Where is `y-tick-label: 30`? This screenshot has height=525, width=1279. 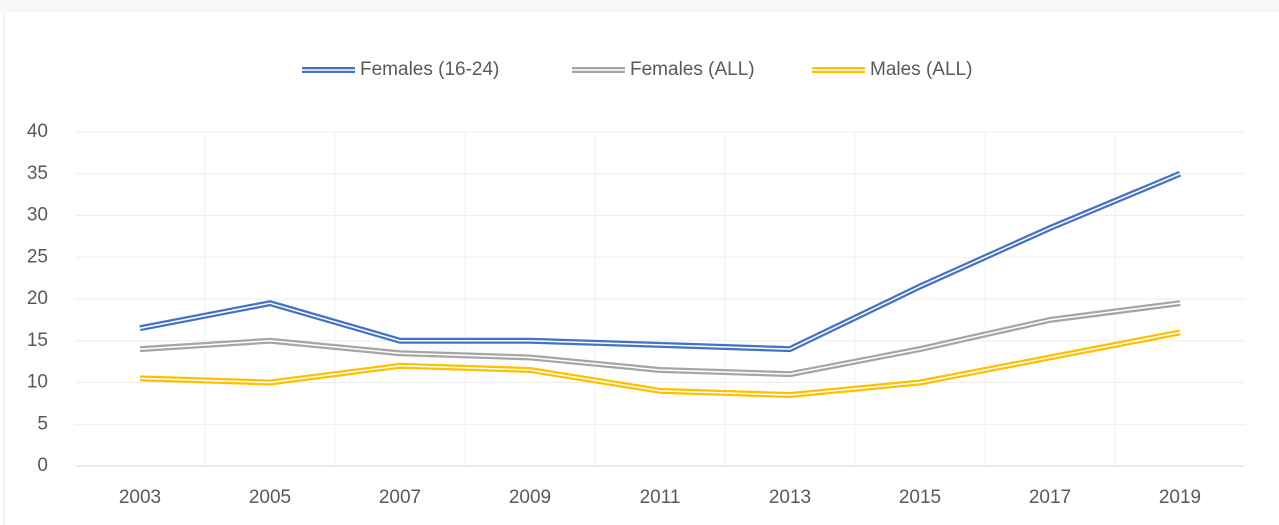
y-tick-label: 30 is located at coordinates (37, 215).